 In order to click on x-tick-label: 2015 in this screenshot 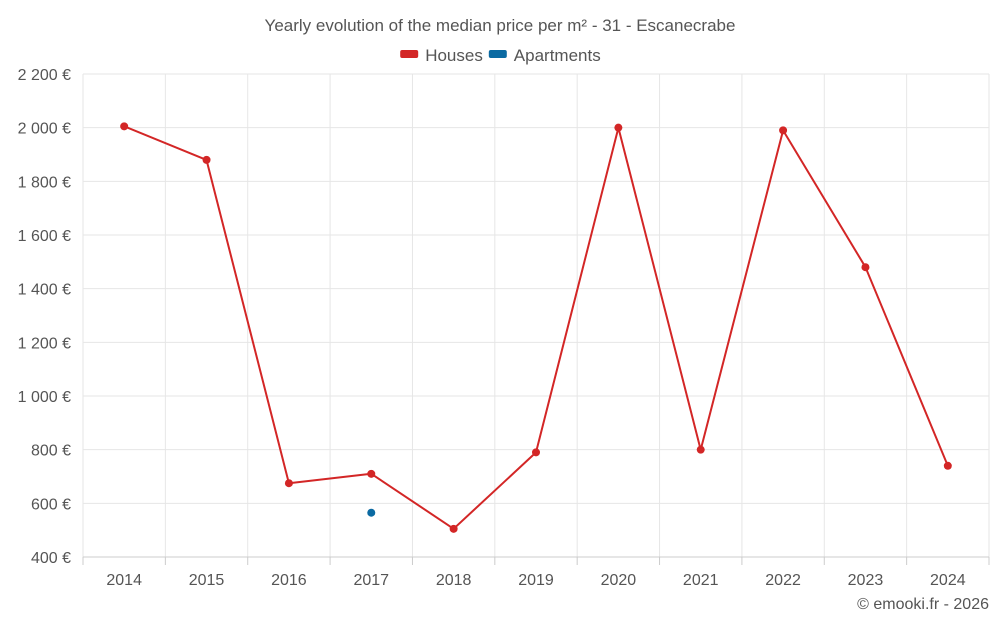, I will do `click(207, 580)`.